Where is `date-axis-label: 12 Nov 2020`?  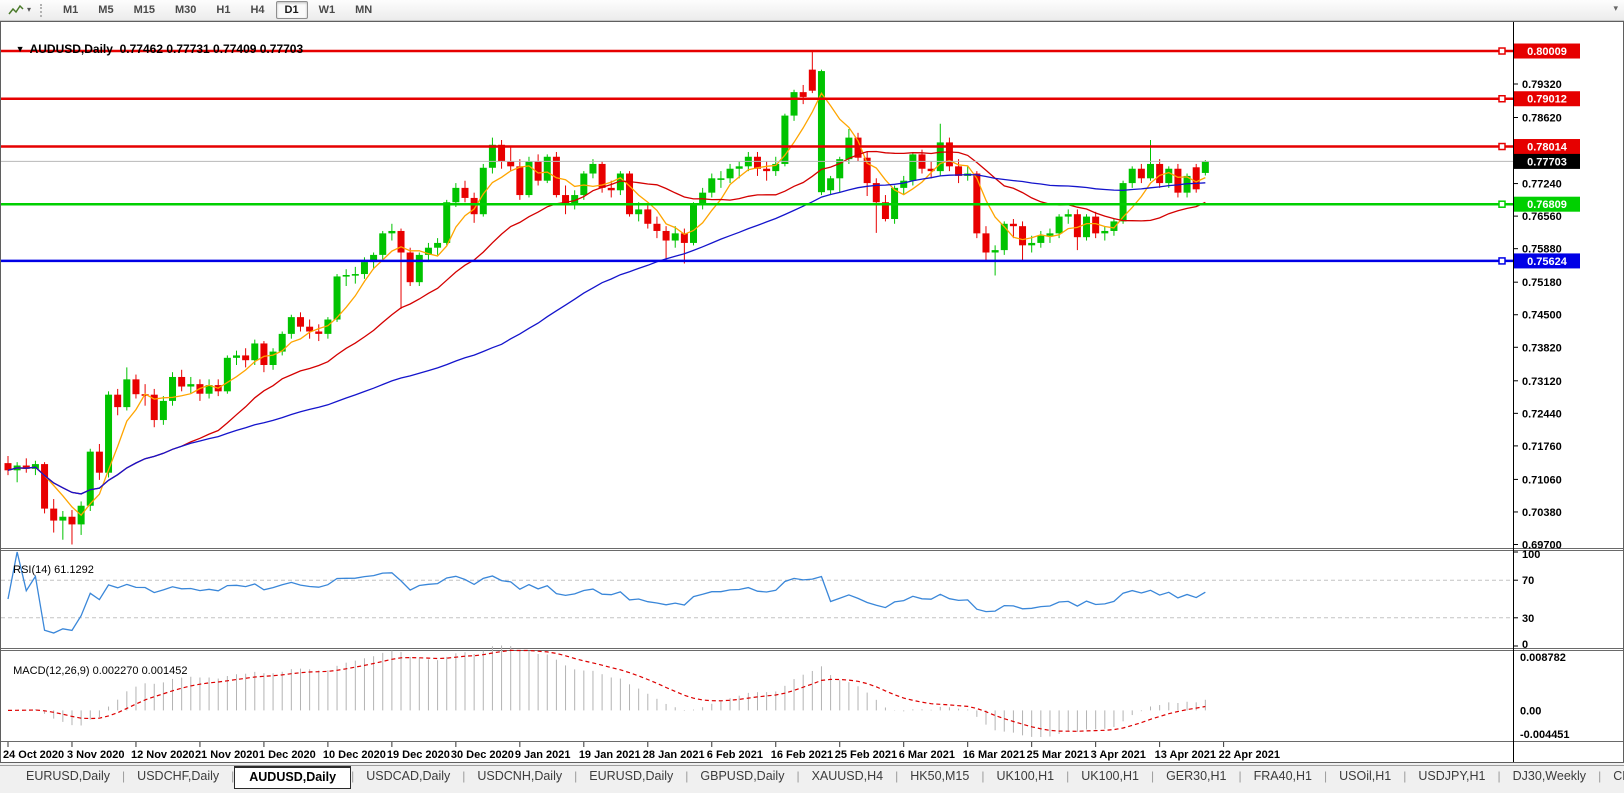 date-axis-label: 12 Nov 2020 is located at coordinates (163, 755).